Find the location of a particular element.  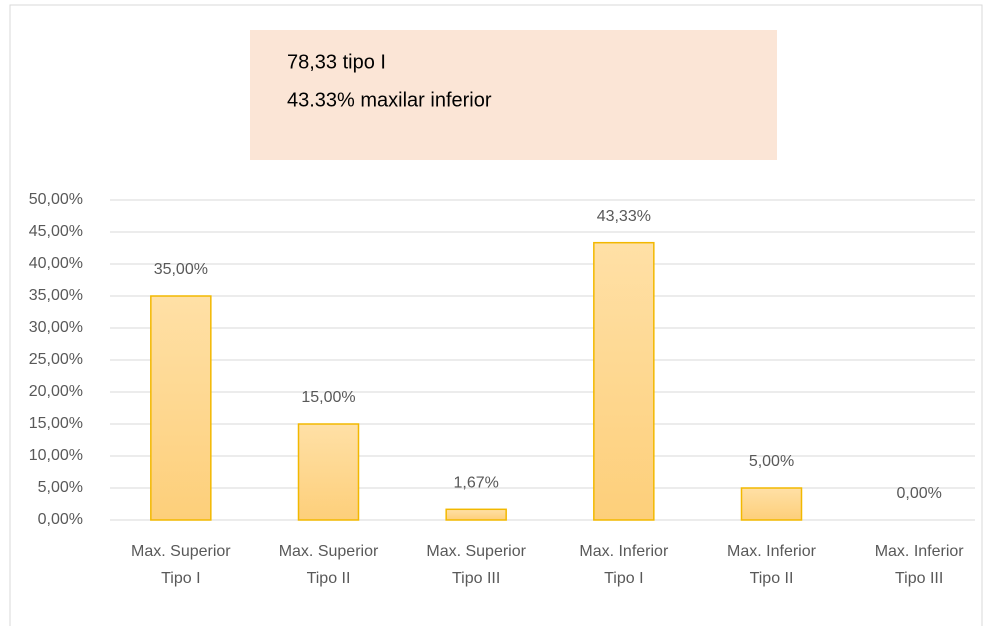

value-label: 43,33% is located at coordinates (624, 216).